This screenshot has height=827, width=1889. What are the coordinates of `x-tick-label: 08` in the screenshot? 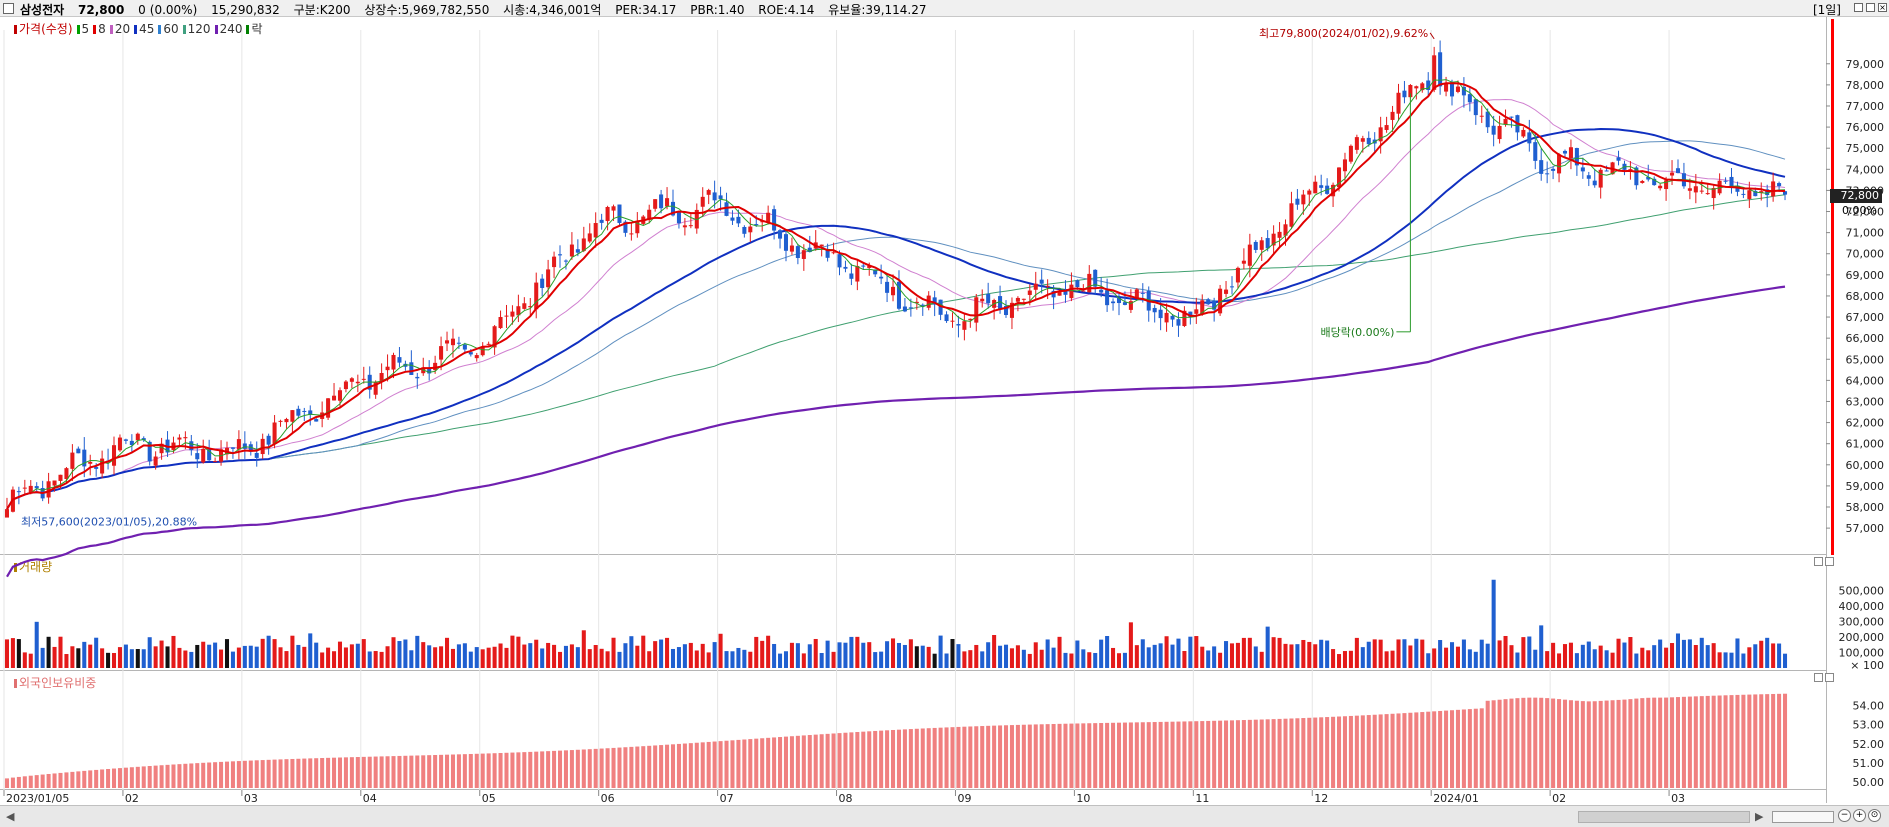 It's located at (846, 798).